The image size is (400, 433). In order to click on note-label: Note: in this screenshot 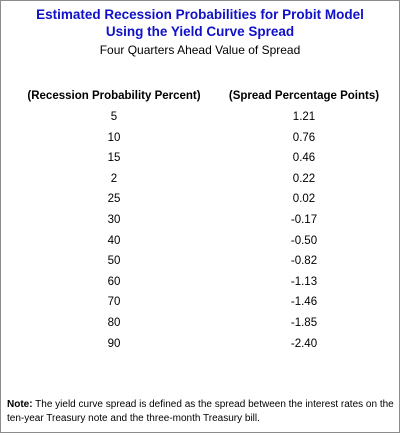, I will do `click(20, 404)`.